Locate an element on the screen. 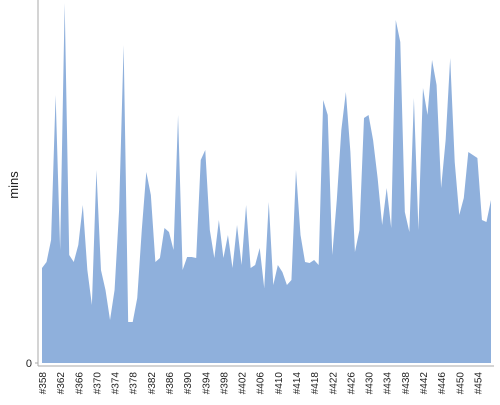 This screenshot has height=405, width=500. x-tick-label: #402 is located at coordinates (243, 383).